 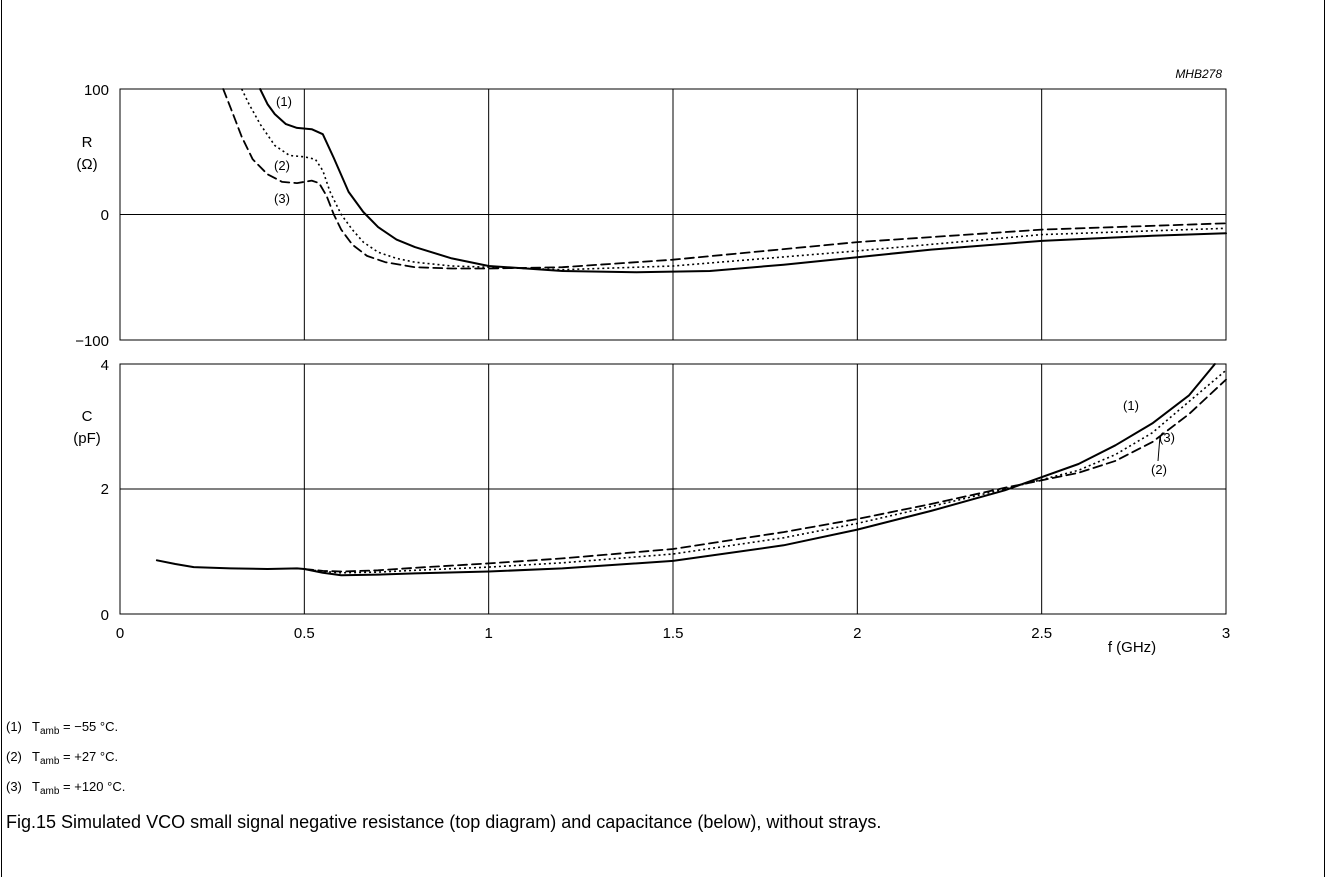 What do you see at coordinates (62, 728) in the screenshot?
I see `note-1: (1) Tamb = −55 °C.` at bounding box center [62, 728].